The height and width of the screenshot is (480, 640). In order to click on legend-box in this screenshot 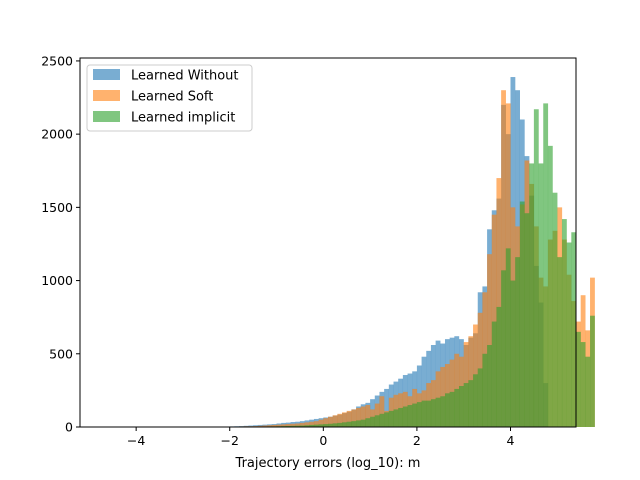, I will do `click(169, 98)`.